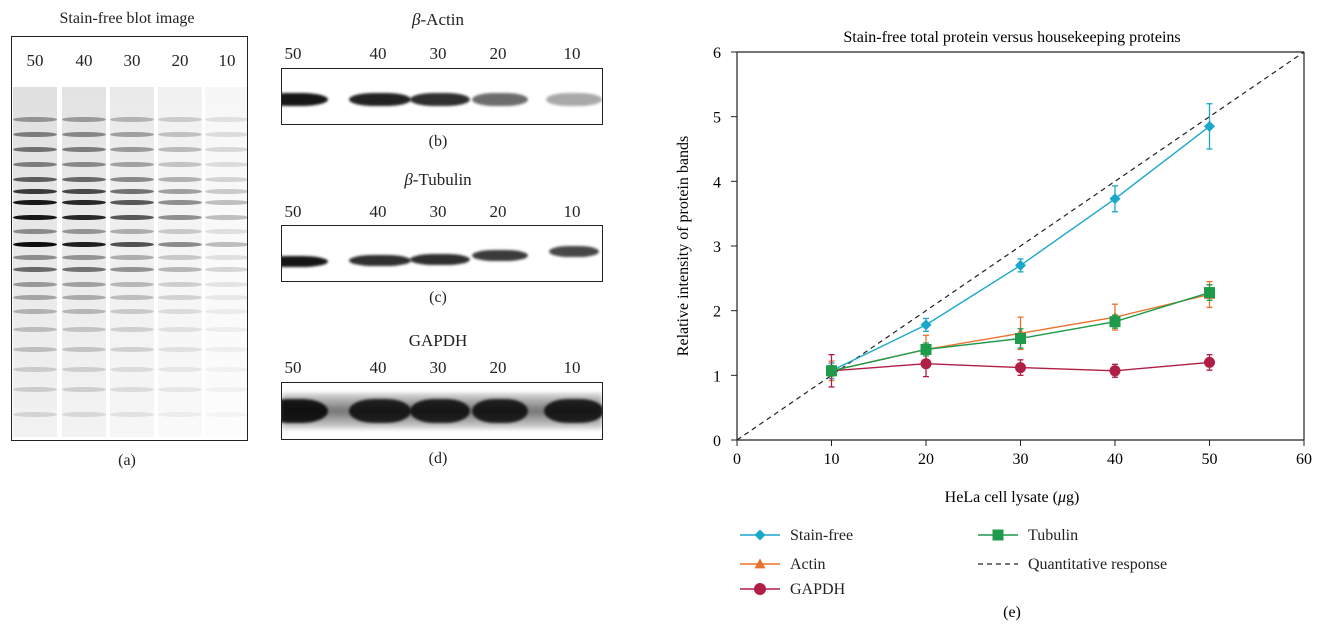 The width and height of the screenshot is (1317, 630). Describe the element at coordinates (793, 589) in the screenshot. I see `legend-item: GAPDH` at that location.